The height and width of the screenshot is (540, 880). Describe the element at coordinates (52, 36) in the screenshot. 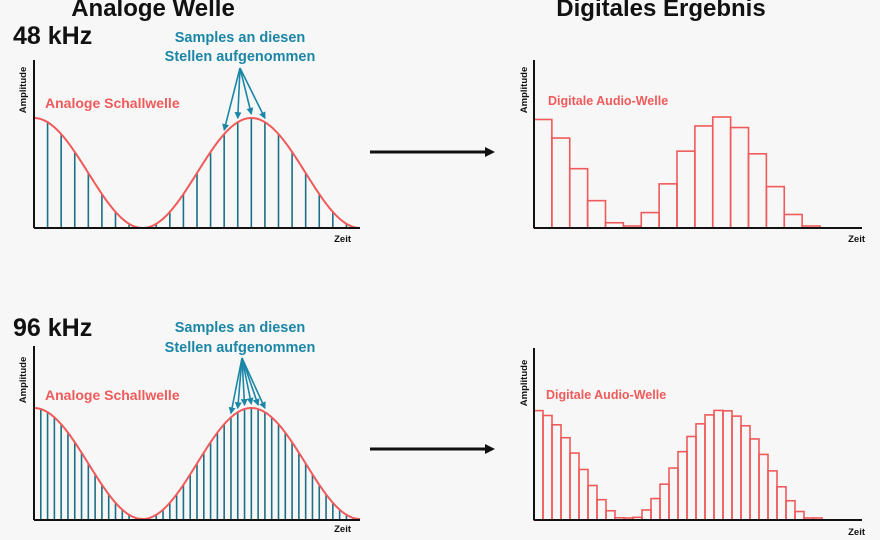

I see `sample-rate-label: 48 kHz` at that location.